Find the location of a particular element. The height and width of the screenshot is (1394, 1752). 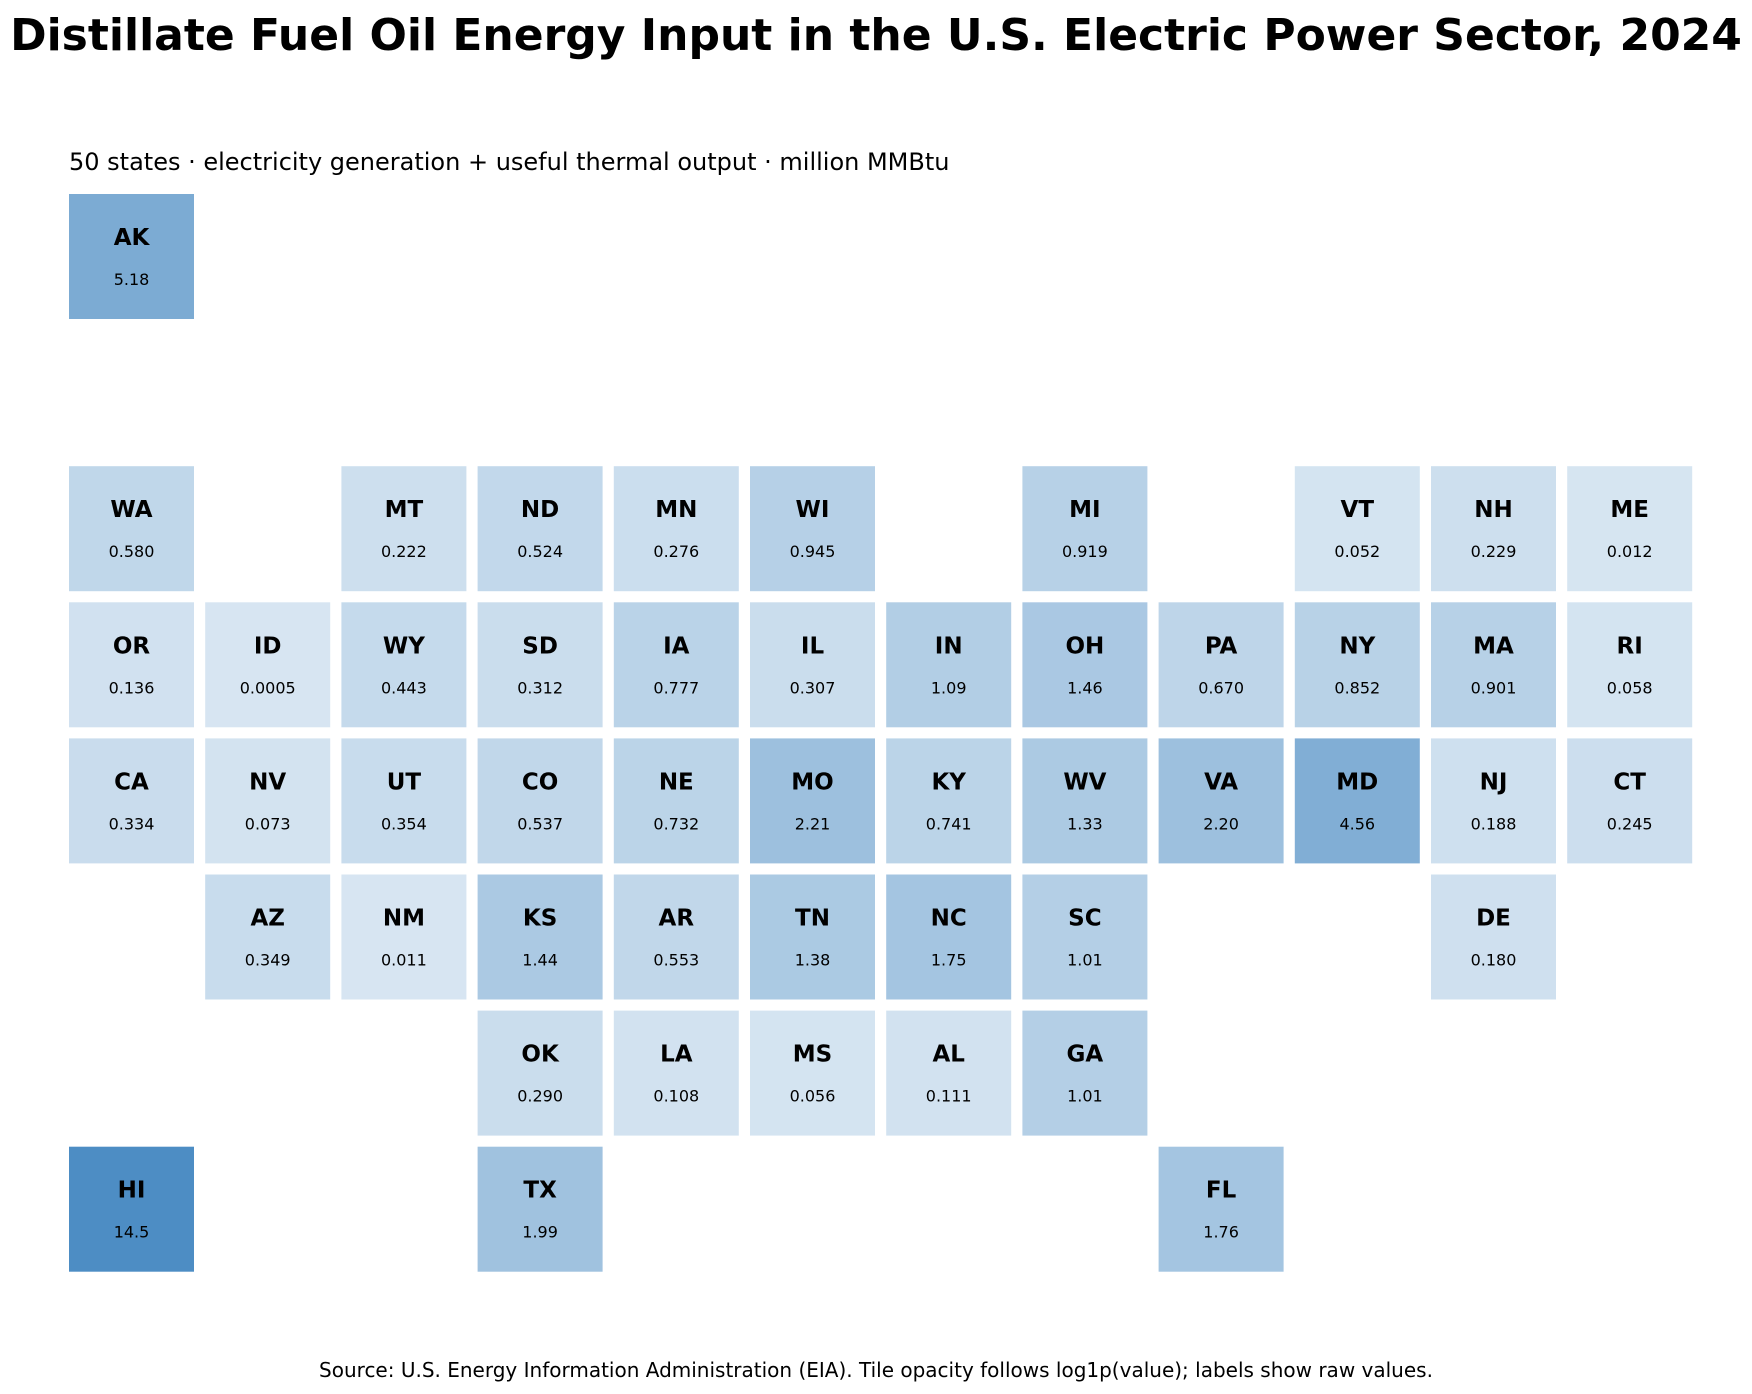

tile-value-label: 0.180 is located at coordinates (1494, 960).